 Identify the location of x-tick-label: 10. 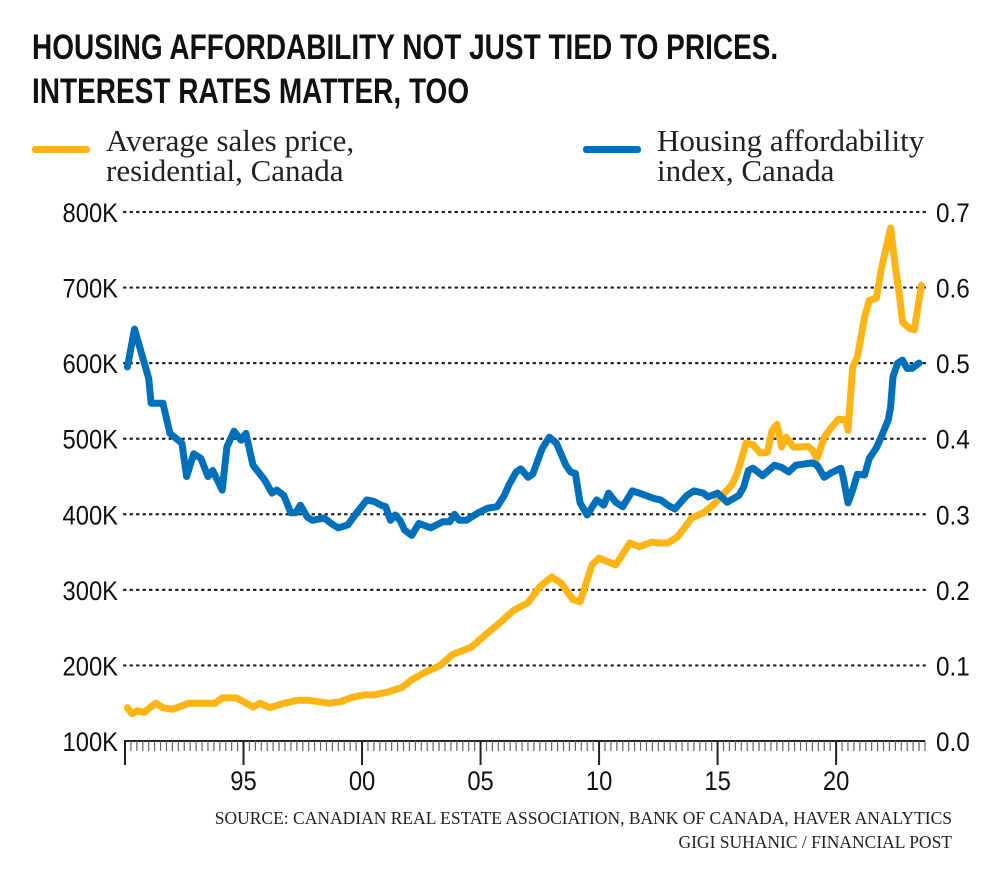
(599, 782).